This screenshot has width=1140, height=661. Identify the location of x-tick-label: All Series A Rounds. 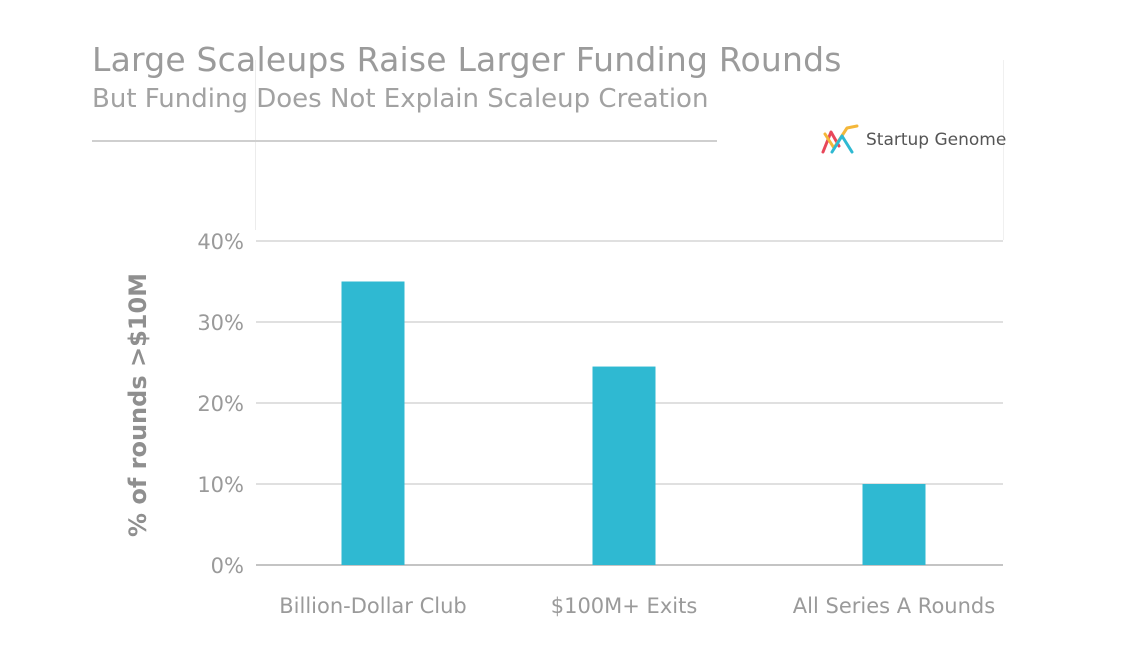
(894, 606).